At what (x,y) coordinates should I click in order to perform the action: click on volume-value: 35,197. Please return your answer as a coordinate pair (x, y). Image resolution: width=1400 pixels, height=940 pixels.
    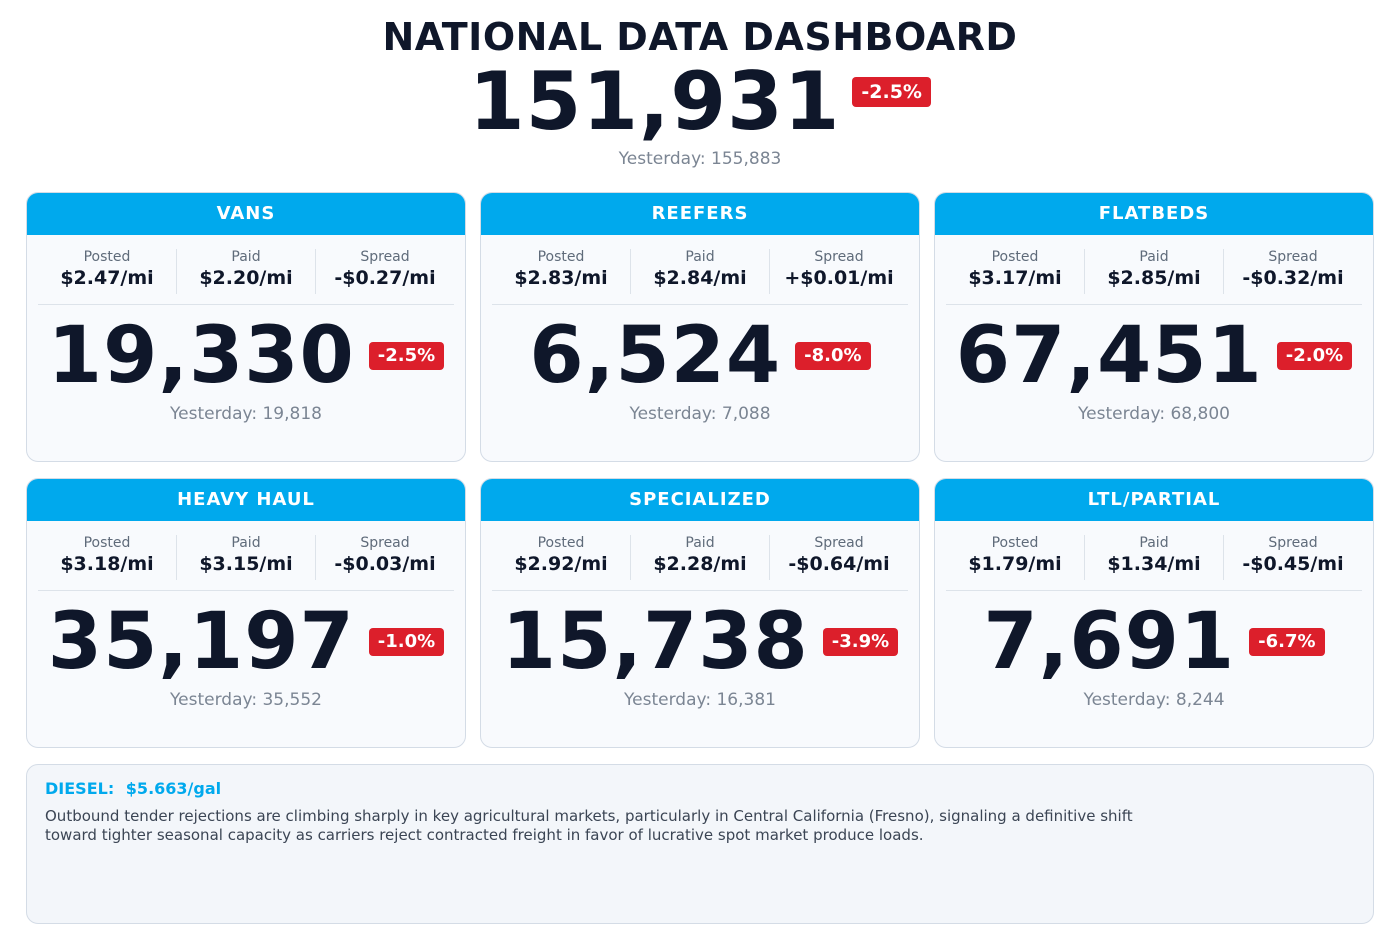
    Looking at the image, I should click on (201, 642).